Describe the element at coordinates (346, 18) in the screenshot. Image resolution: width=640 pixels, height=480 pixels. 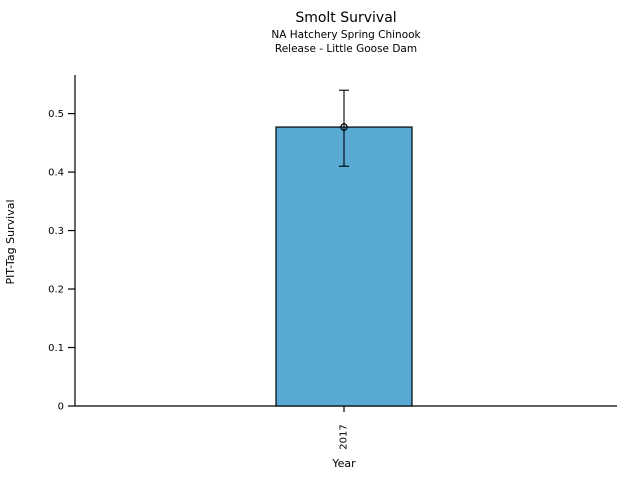
I see `chart-title: Smolt Survival` at that location.